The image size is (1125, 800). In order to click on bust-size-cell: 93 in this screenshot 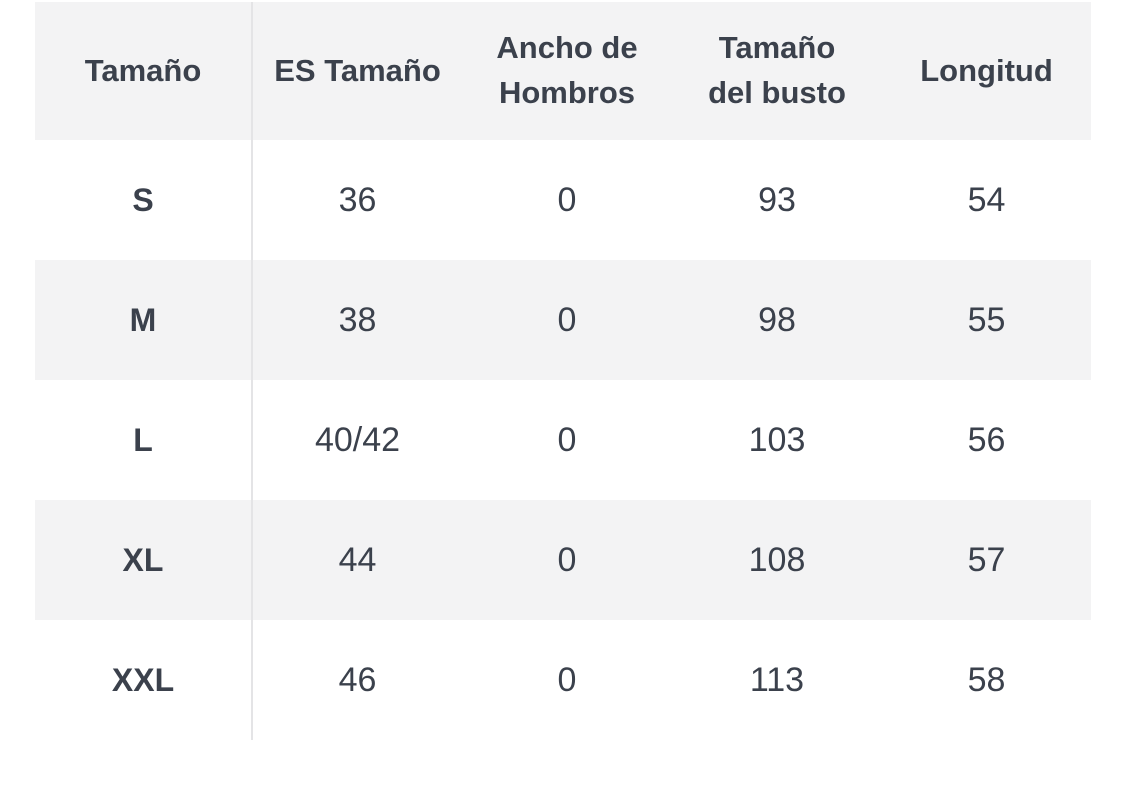, I will do `click(777, 199)`.